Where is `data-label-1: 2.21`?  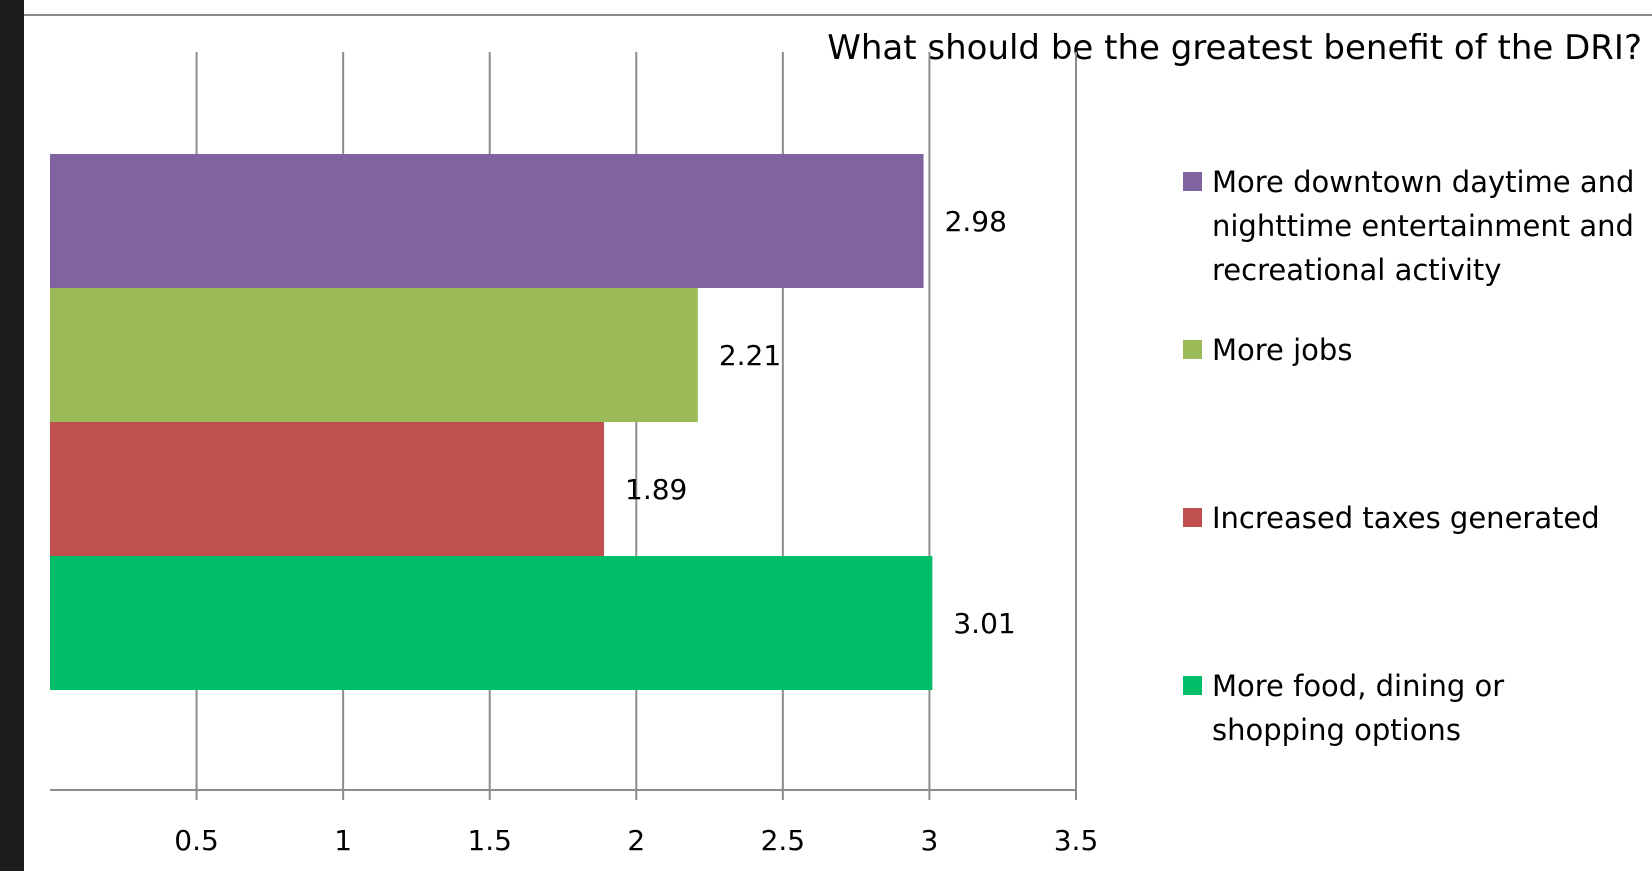
data-label-1: 2.21 is located at coordinates (750, 355).